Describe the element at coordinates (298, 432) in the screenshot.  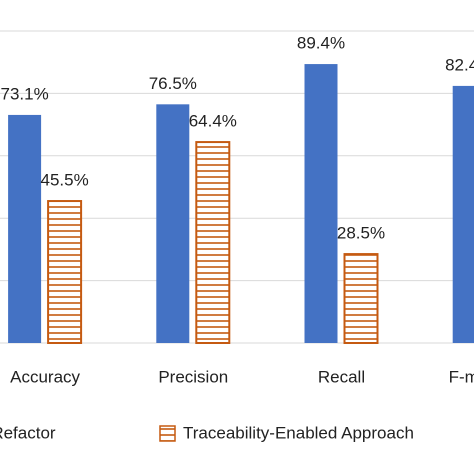
I see `legend-label: Traceability-Enabled Approach` at that location.